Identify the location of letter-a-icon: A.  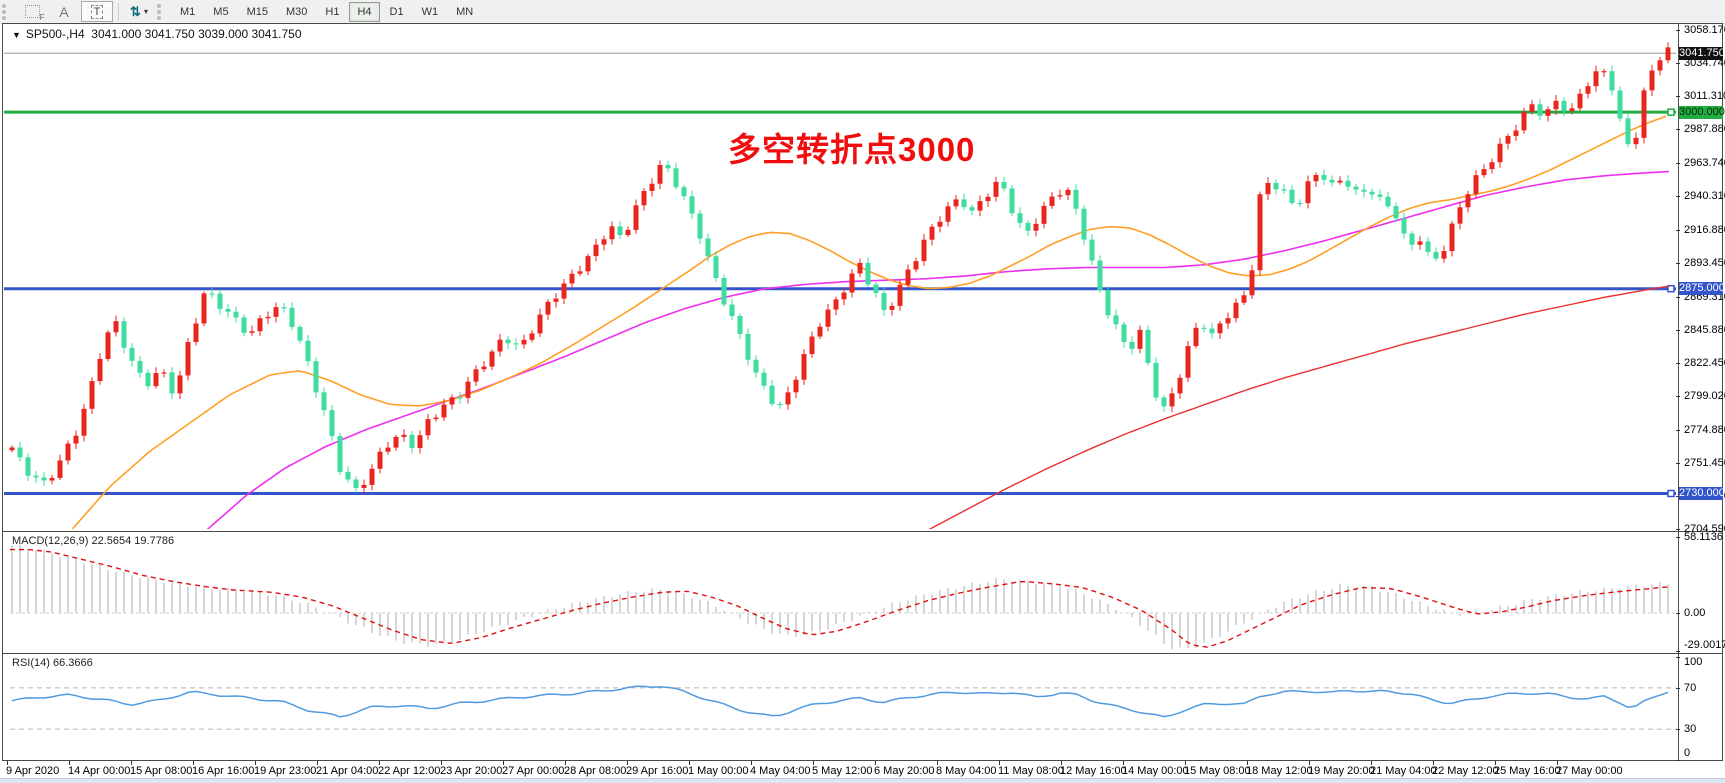
(64, 11).